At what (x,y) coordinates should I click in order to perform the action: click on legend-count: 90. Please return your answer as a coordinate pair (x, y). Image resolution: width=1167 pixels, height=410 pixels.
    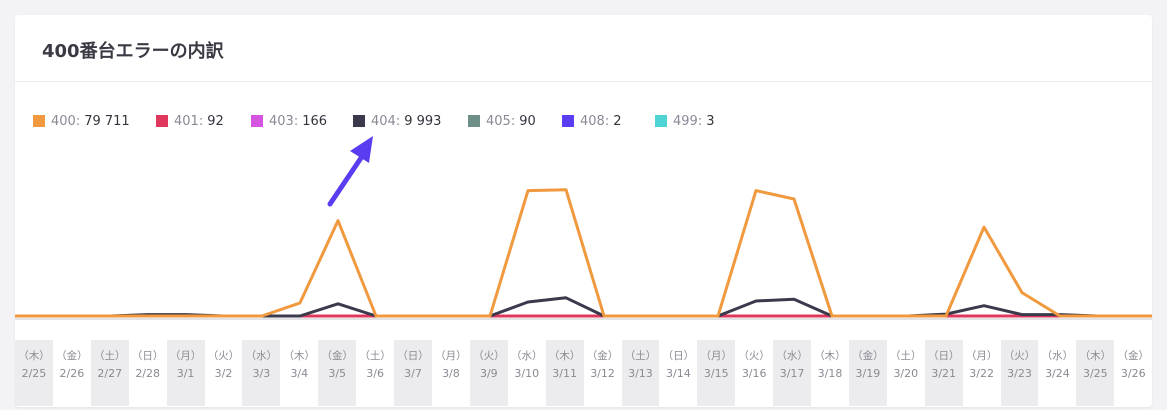
    Looking at the image, I should click on (527, 121).